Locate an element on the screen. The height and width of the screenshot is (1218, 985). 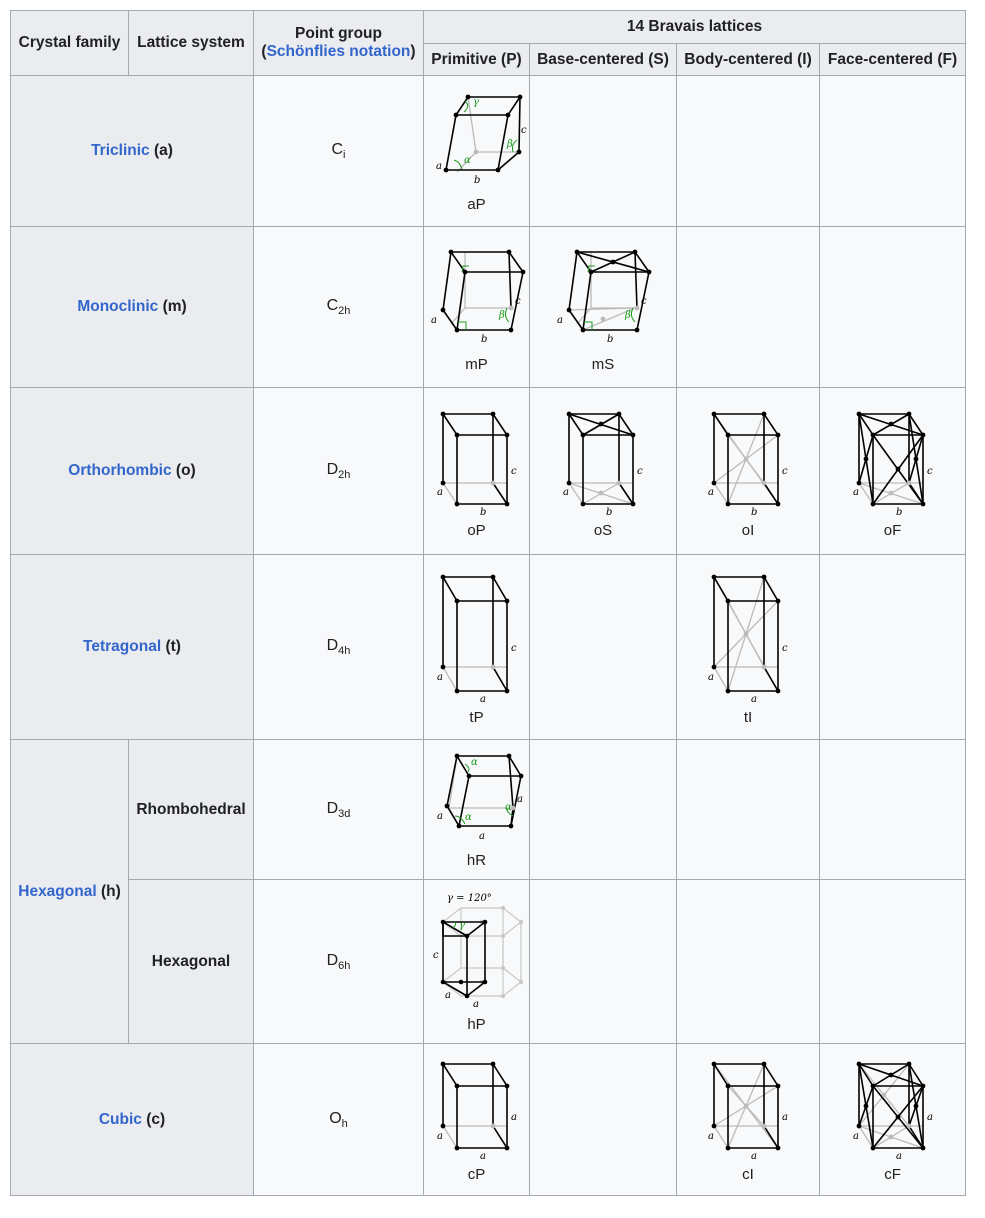
header-crystal-family: Crystal family is located at coordinates (69, 43).